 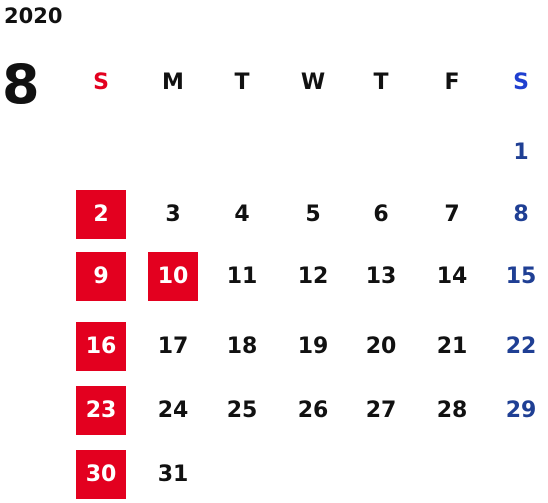 I want to click on calendar-day-22: 22, so click(x=521, y=346).